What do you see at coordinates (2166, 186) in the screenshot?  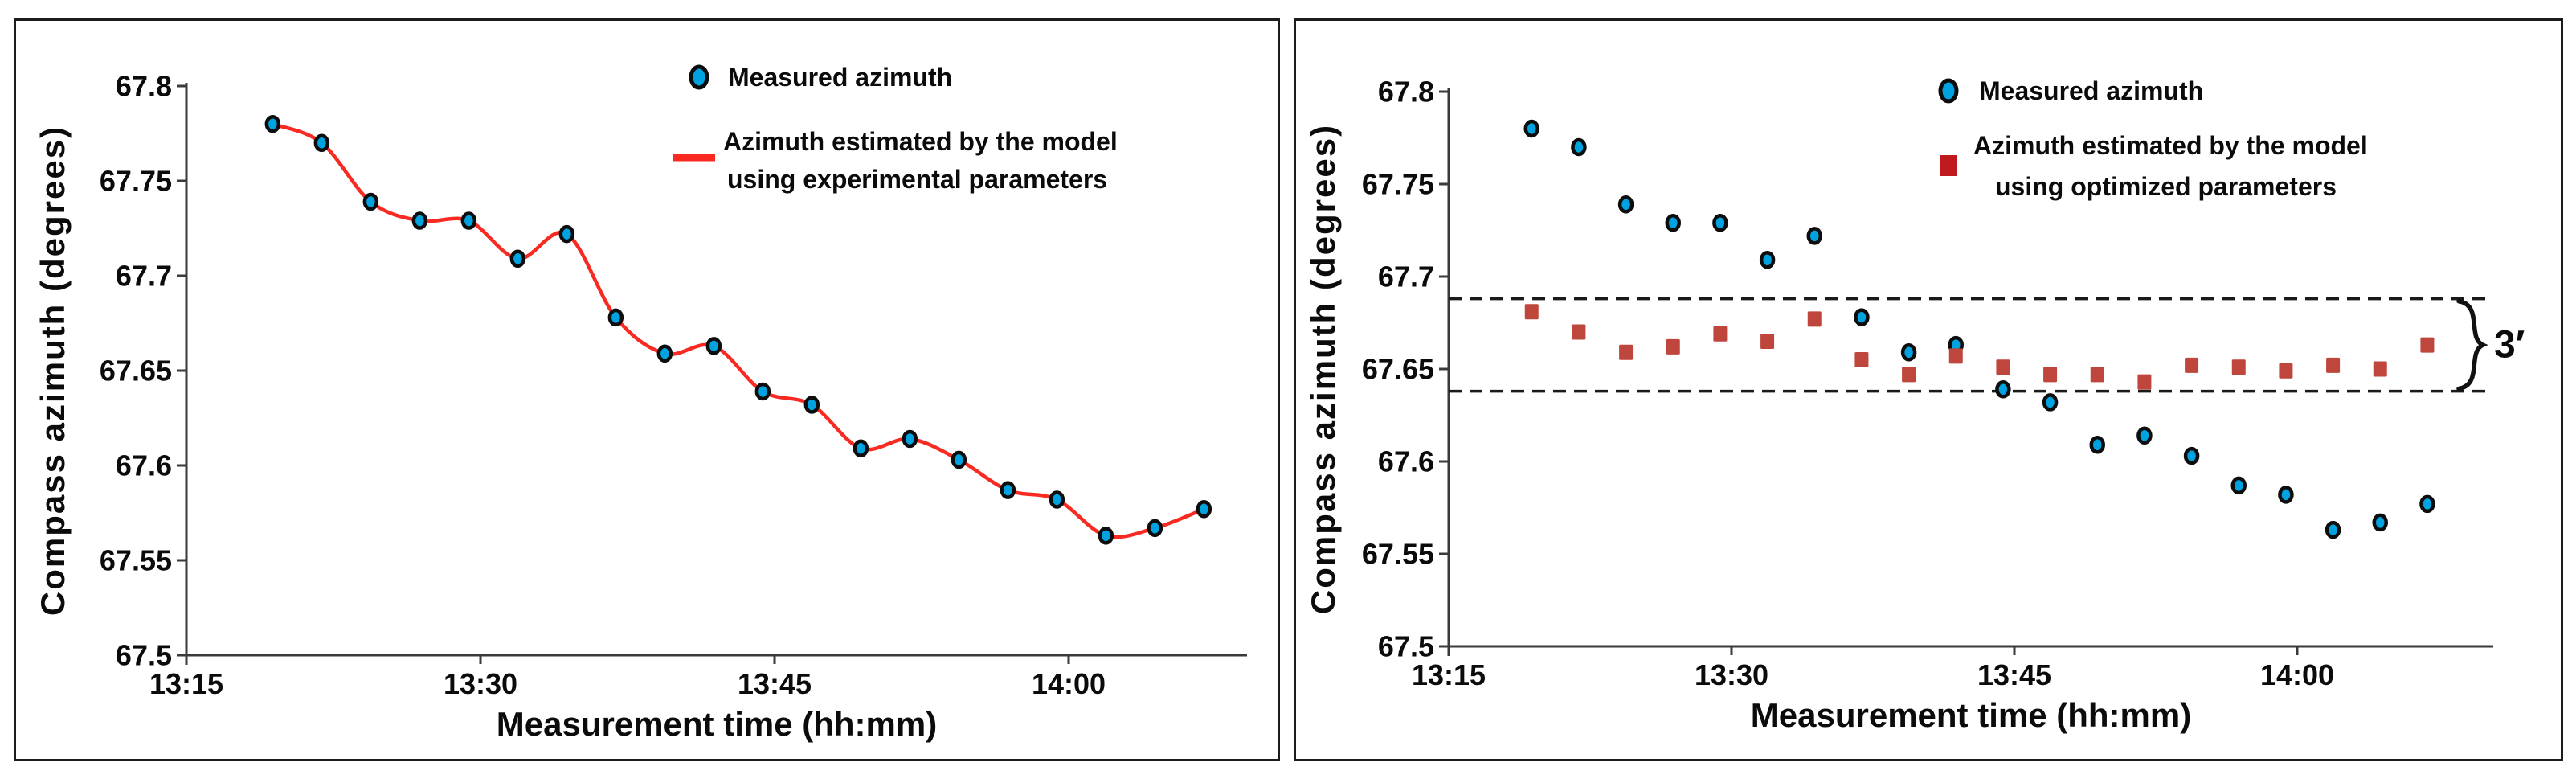 I see `legend-model-label-line2: using optimized parameters` at bounding box center [2166, 186].